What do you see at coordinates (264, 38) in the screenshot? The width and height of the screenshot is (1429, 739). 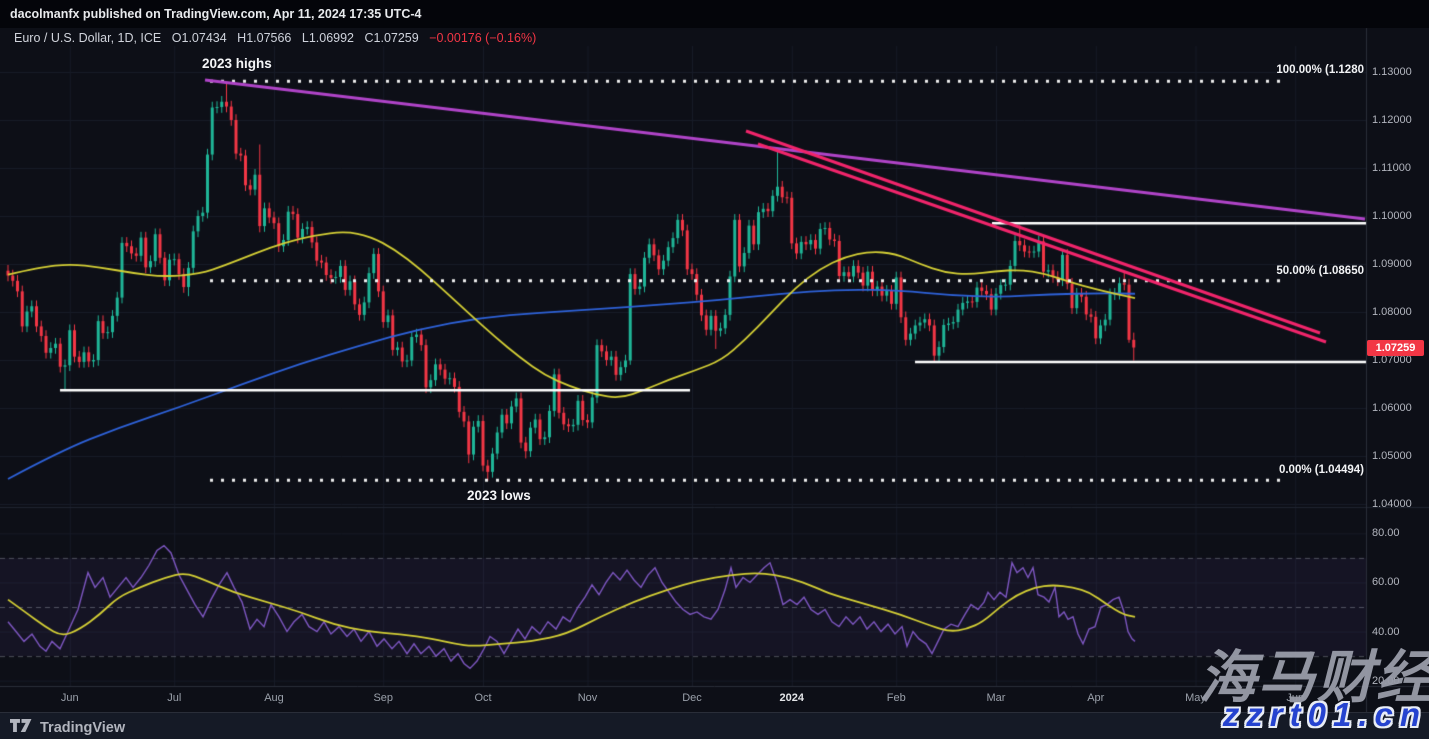 I see `ohlc-high: H1.07566` at bounding box center [264, 38].